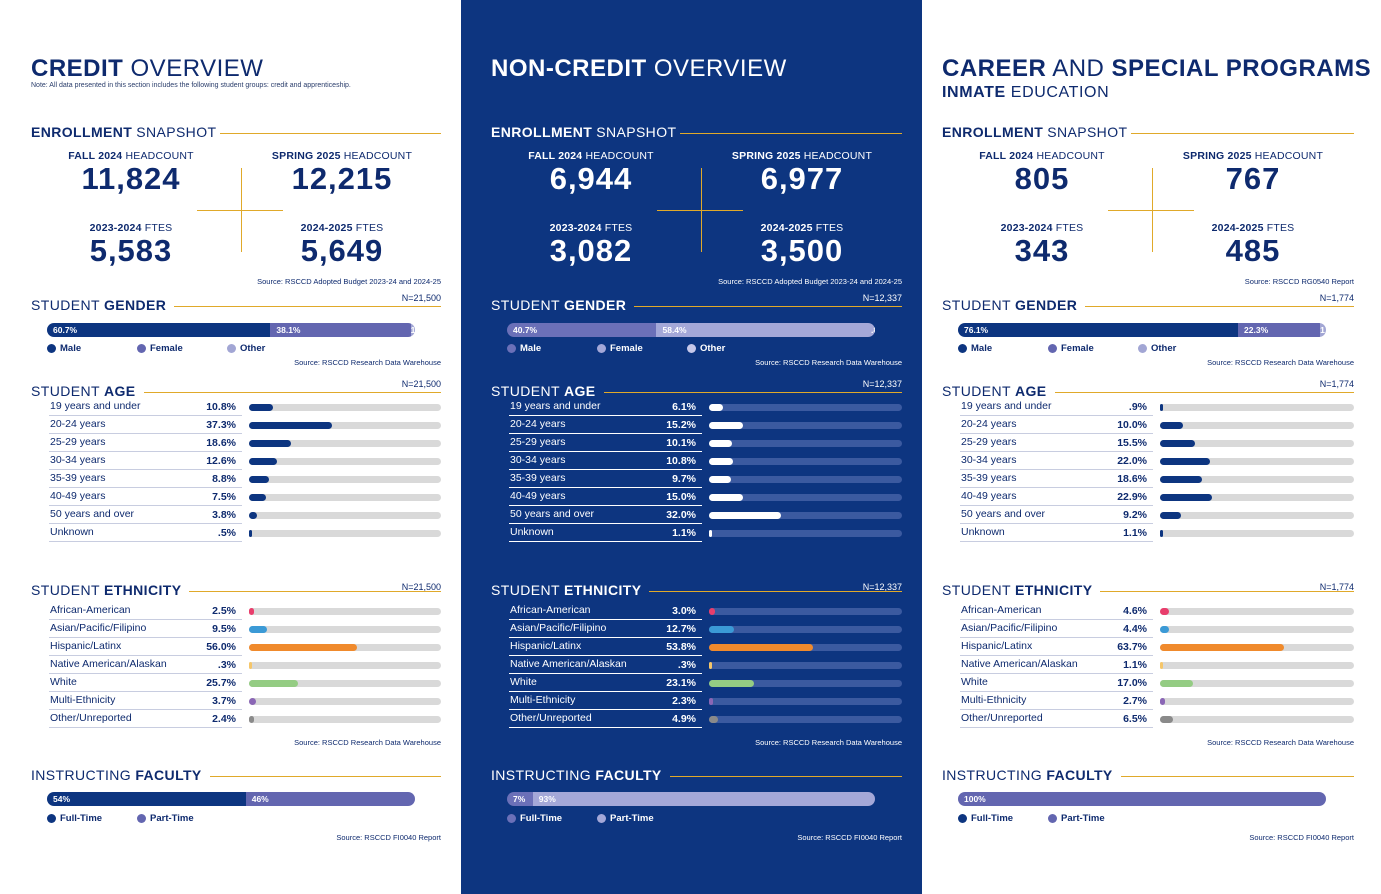 The height and width of the screenshot is (894, 1381). Describe the element at coordinates (705, 461) in the screenshot. I see `age-row: 30-34 years 10.8%` at that location.